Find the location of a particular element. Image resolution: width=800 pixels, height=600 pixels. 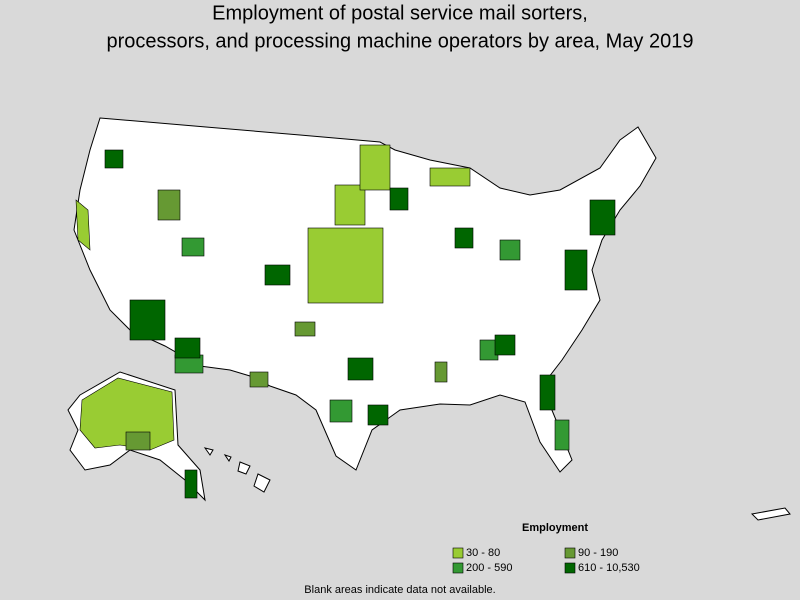

legend-title: Employment is located at coordinates (555, 528).